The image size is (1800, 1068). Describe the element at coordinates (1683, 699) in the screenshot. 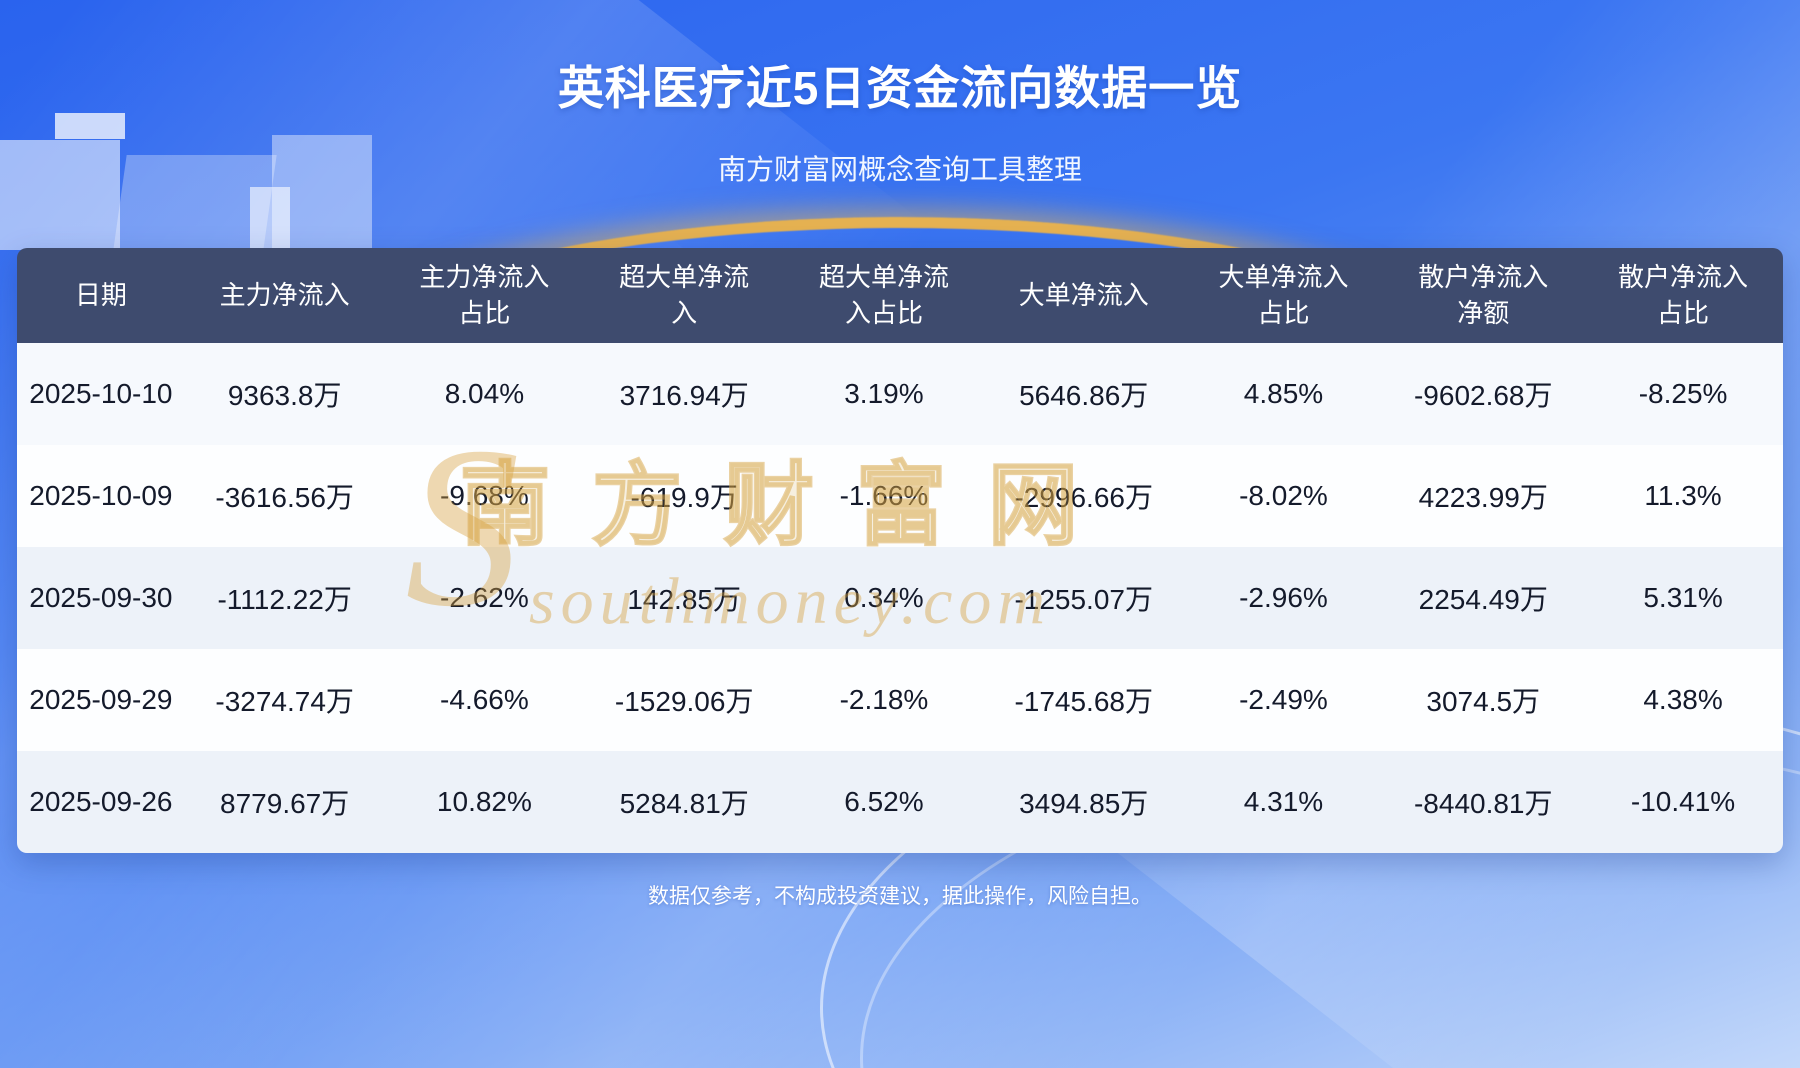

I see `table-cell: 4.38%` at that location.